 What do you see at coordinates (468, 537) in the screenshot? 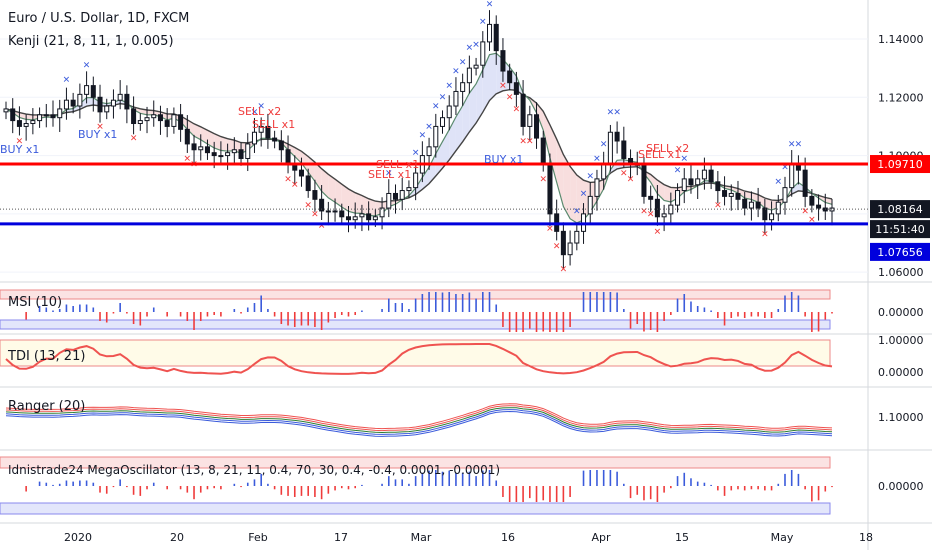
I see `time-axis: 2020 20 Feb 17 Mar 16 Apr 15 May 18` at bounding box center [468, 537].